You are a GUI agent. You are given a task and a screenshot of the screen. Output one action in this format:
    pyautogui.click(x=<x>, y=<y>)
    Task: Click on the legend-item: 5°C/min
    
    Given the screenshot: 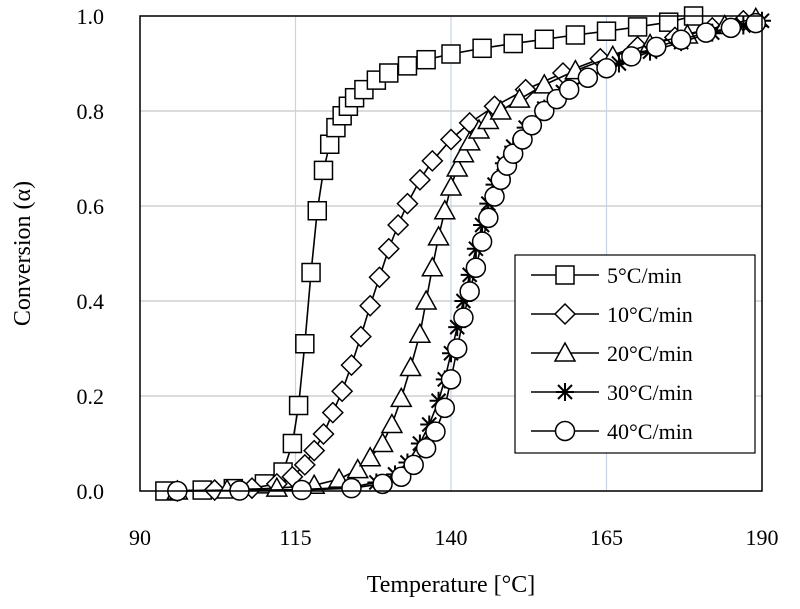 What is the action you would take?
    pyautogui.click(x=606, y=275)
    